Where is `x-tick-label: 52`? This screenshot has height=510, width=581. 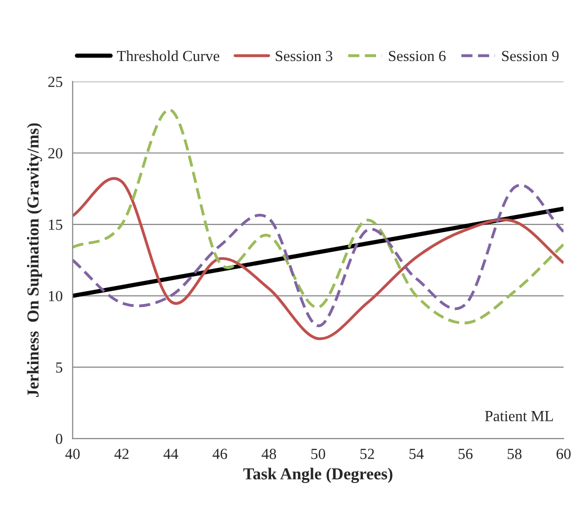 x-tick-label: 52 is located at coordinates (367, 454).